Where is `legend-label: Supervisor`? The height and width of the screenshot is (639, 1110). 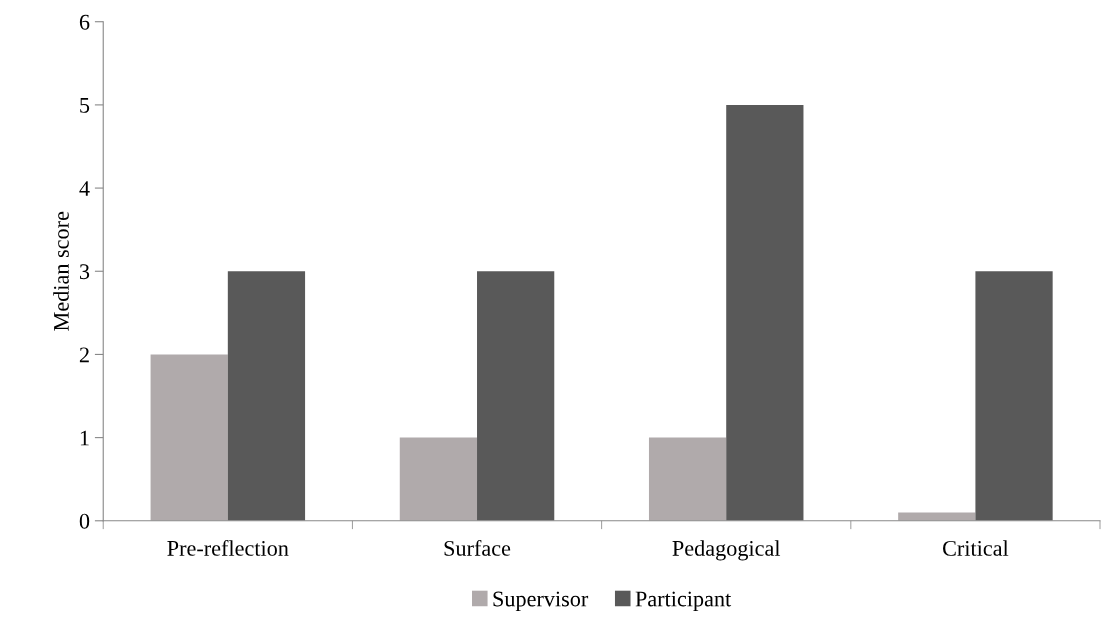
legend-label: Supervisor is located at coordinates (541, 601).